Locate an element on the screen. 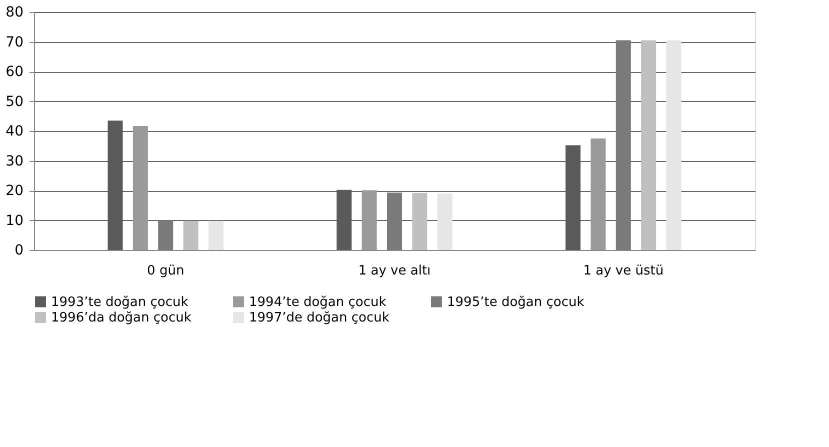 This screenshot has width=829, height=447. y-tick-label: 10 is located at coordinates (15, 220).